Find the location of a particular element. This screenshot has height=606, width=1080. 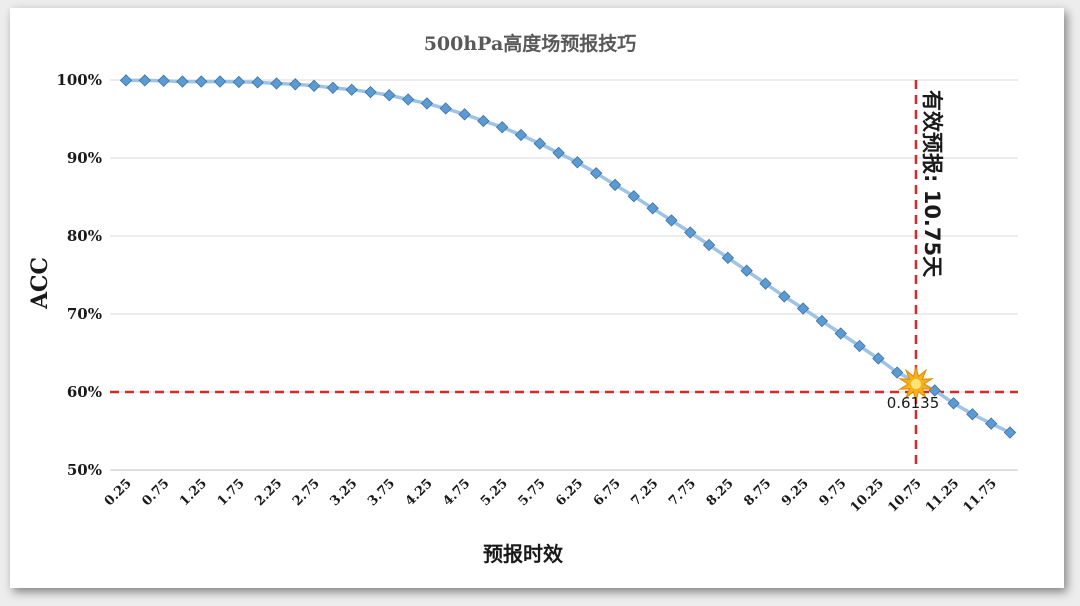

x-tick-label: 1.75 is located at coordinates (231, 492).